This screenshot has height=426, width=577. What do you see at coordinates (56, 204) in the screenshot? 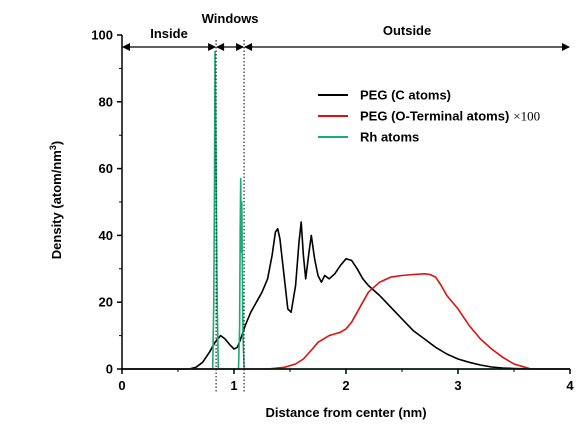
I see `y-axis-title-main: Density (atom/nm` at bounding box center [56, 204].